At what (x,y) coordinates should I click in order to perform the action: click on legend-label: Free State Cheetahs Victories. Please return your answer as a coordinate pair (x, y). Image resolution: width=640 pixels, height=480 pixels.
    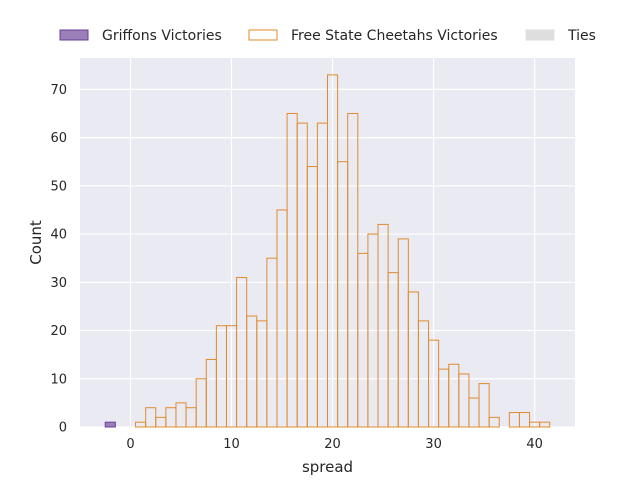
    Looking at the image, I should click on (394, 36).